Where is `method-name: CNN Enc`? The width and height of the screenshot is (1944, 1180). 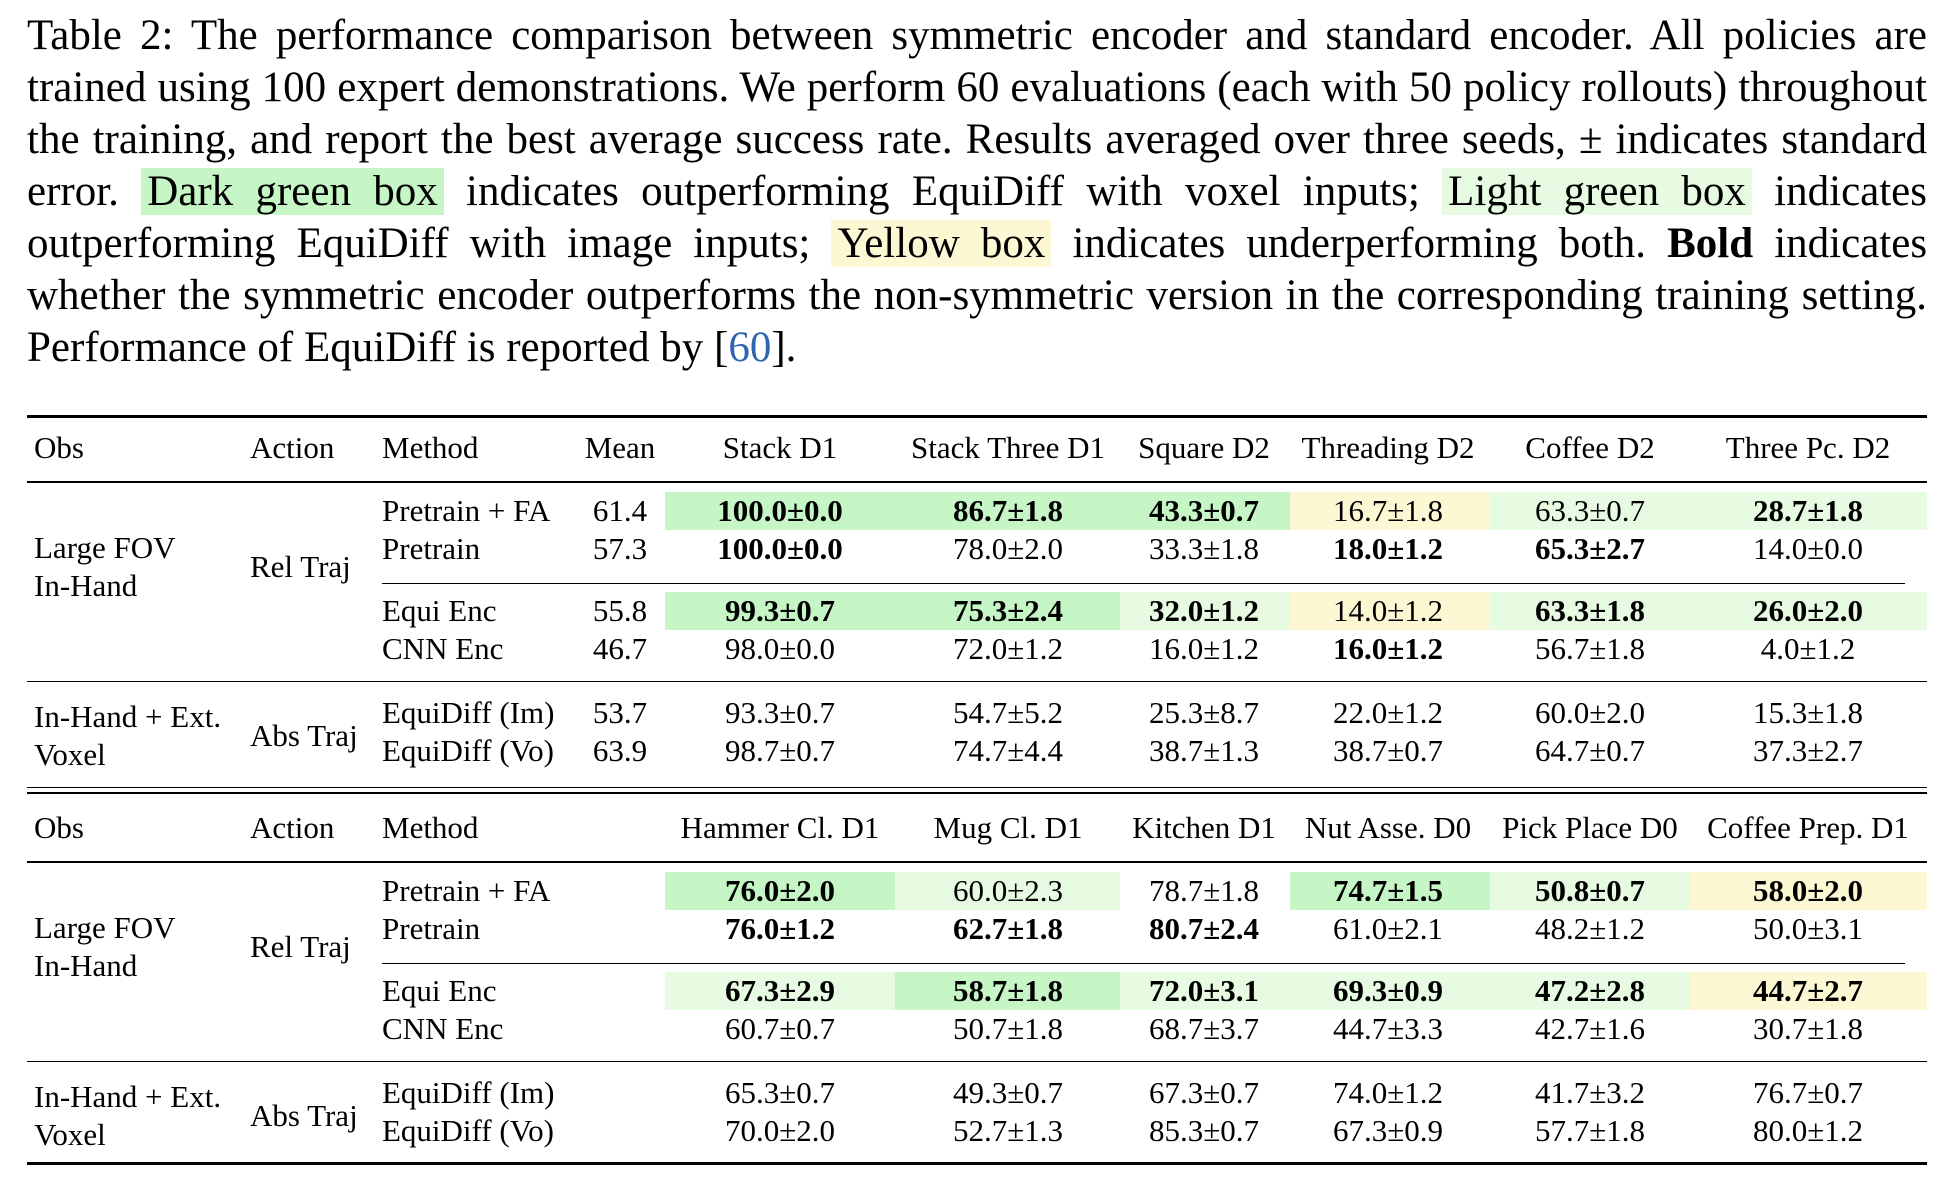
method-name: CNN Enc is located at coordinates (443, 1028).